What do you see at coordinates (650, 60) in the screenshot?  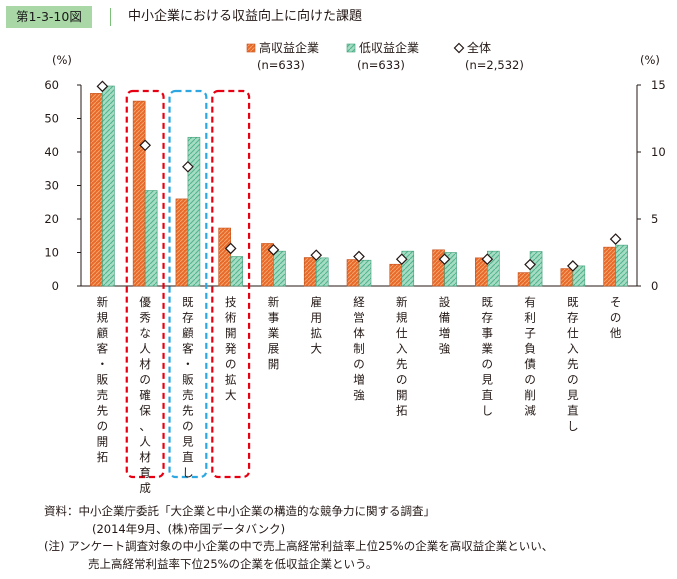 I see `right-axis-unit: (%)` at bounding box center [650, 60].